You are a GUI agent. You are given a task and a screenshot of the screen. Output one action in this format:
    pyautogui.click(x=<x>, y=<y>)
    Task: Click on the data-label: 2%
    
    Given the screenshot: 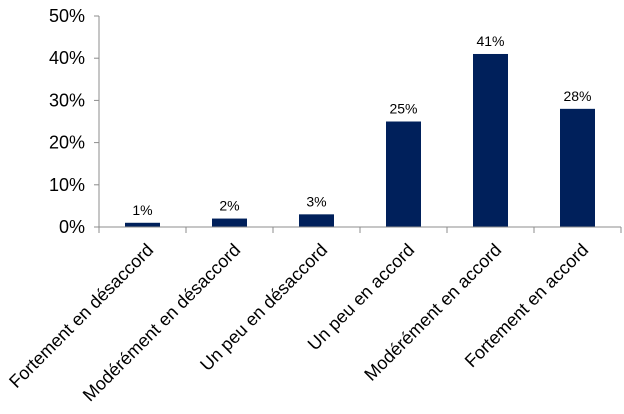 What is the action you would take?
    pyautogui.click(x=229, y=206)
    